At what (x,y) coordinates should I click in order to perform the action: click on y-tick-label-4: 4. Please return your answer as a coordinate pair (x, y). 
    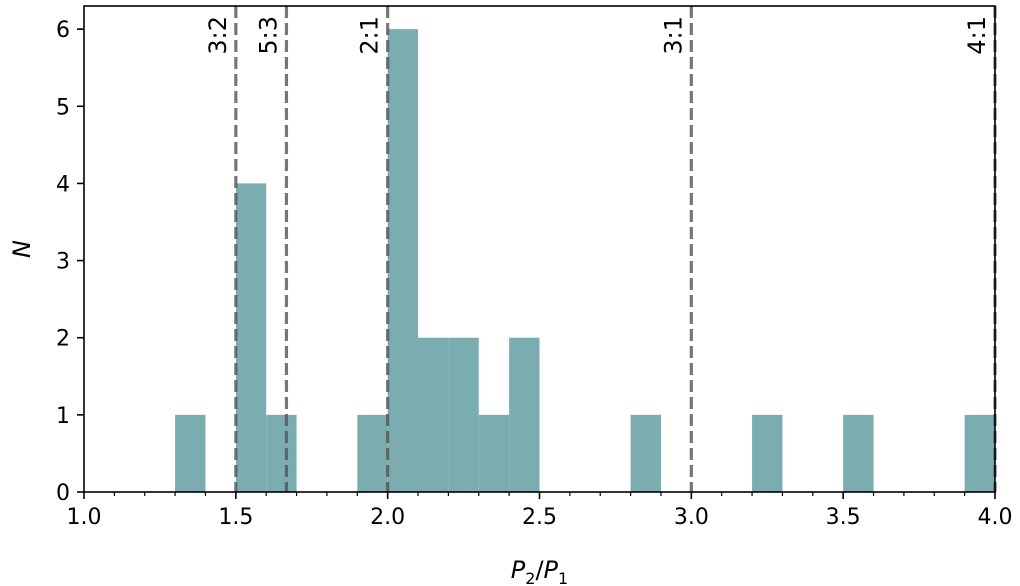
    Looking at the image, I should click on (63, 184).